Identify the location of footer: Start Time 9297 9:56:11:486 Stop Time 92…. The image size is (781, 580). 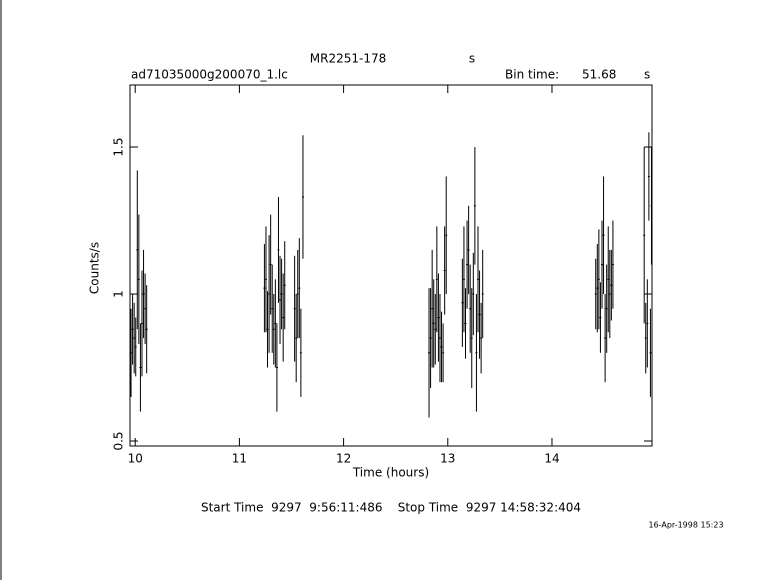
(391, 508).